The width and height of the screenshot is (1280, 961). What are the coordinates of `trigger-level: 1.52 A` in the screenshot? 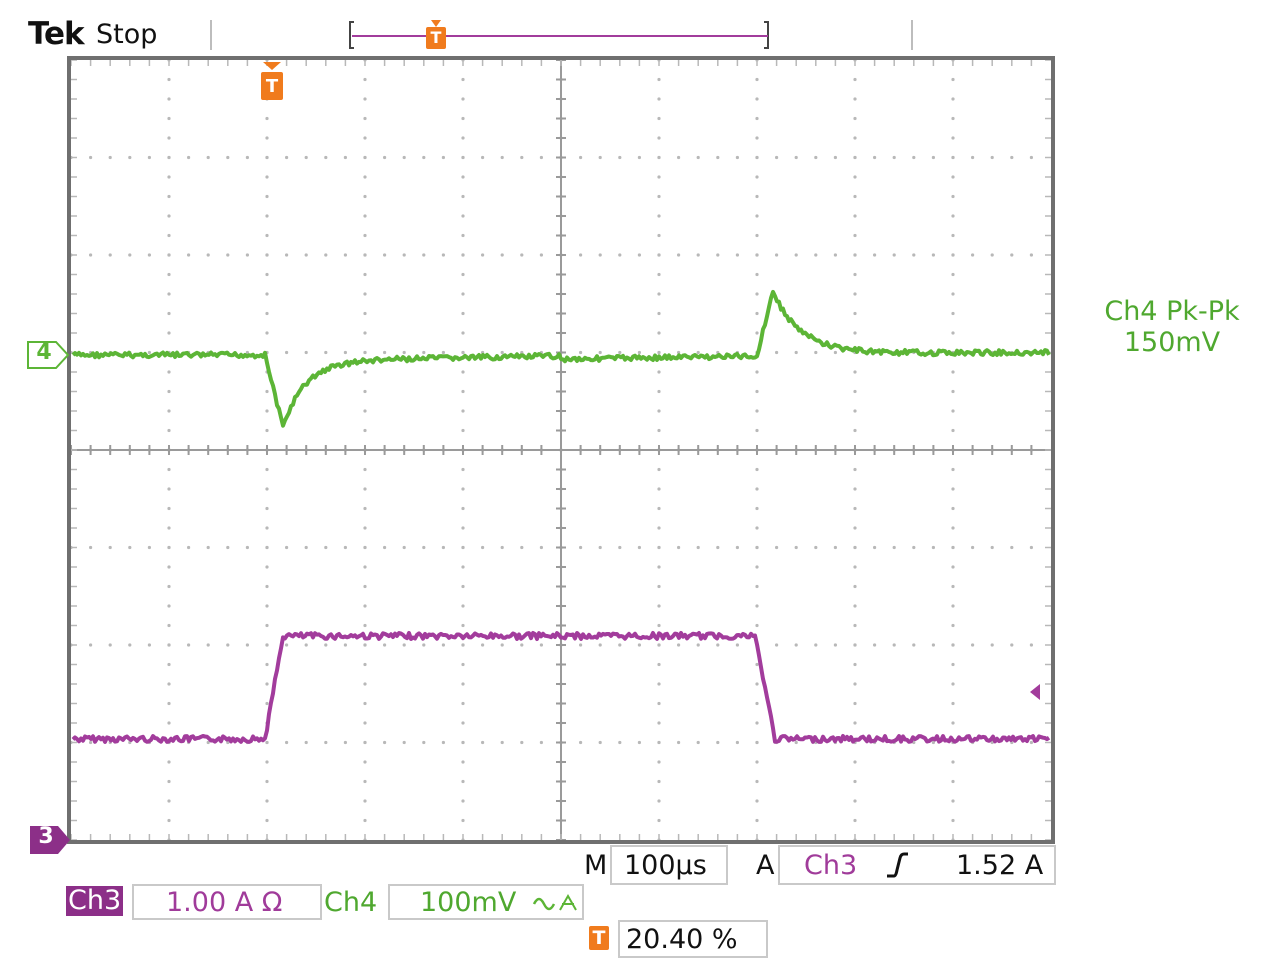 It's located at (1000, 865).